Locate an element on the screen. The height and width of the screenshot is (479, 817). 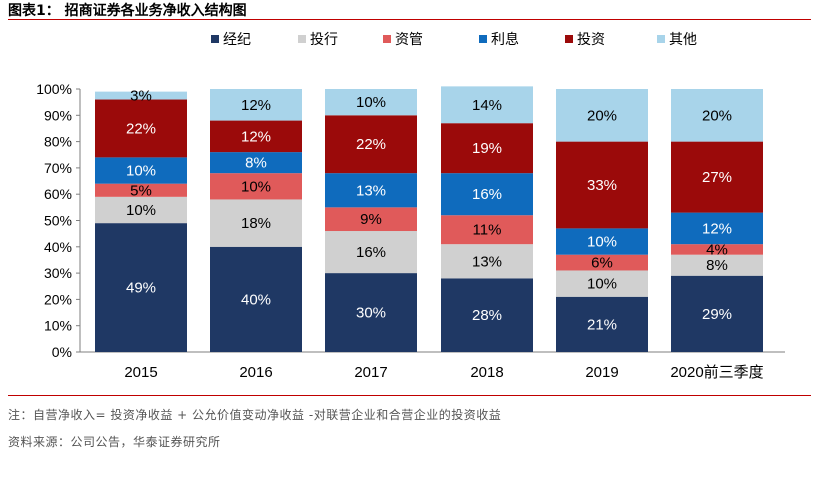
data-label: 30% is located at coordinates (371, 313).